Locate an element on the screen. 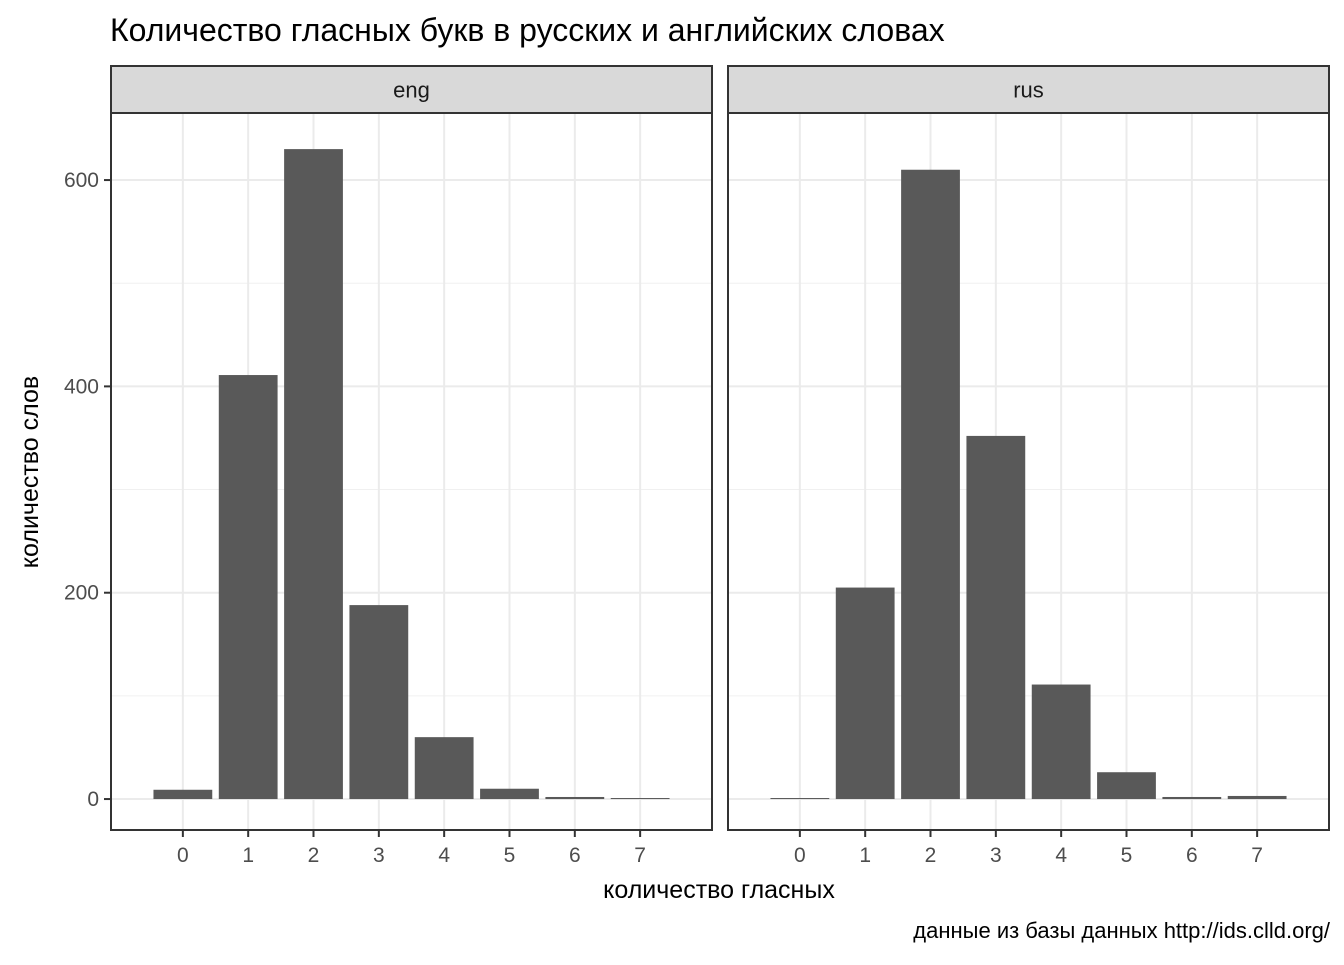  facet-strip-label: eng is located at coordinates (411, 90).